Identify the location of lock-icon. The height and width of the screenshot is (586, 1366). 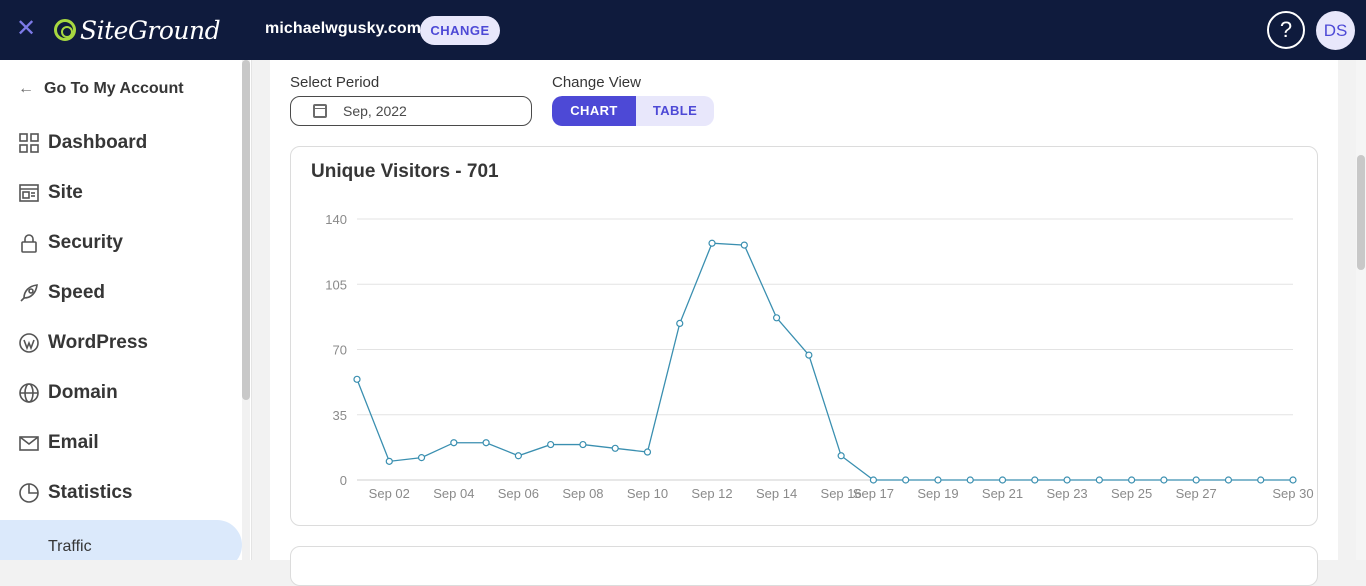
(29, 243).